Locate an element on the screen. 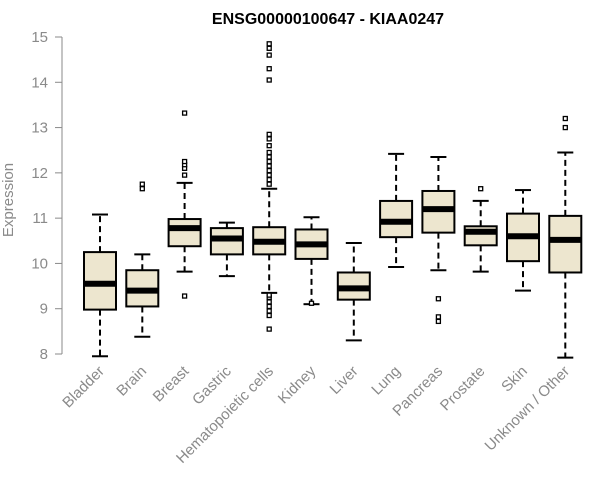 The image size is (600, 500). x-tick-label: Bladder is located at coordinates (83, 387).